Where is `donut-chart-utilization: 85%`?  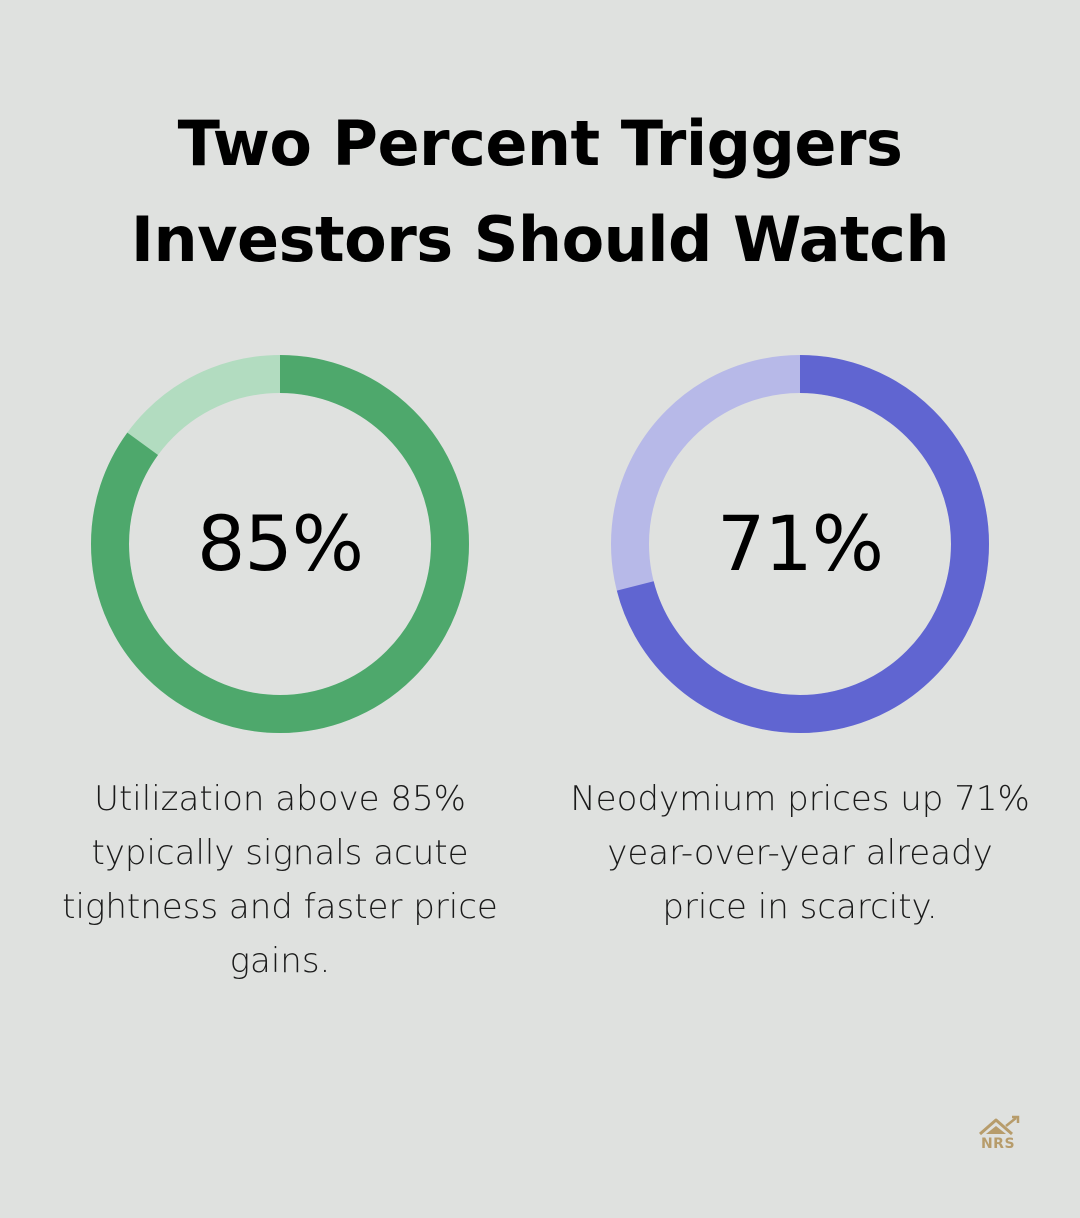
donut-chart-utilization: 85% is located at coordinates (280, 544).